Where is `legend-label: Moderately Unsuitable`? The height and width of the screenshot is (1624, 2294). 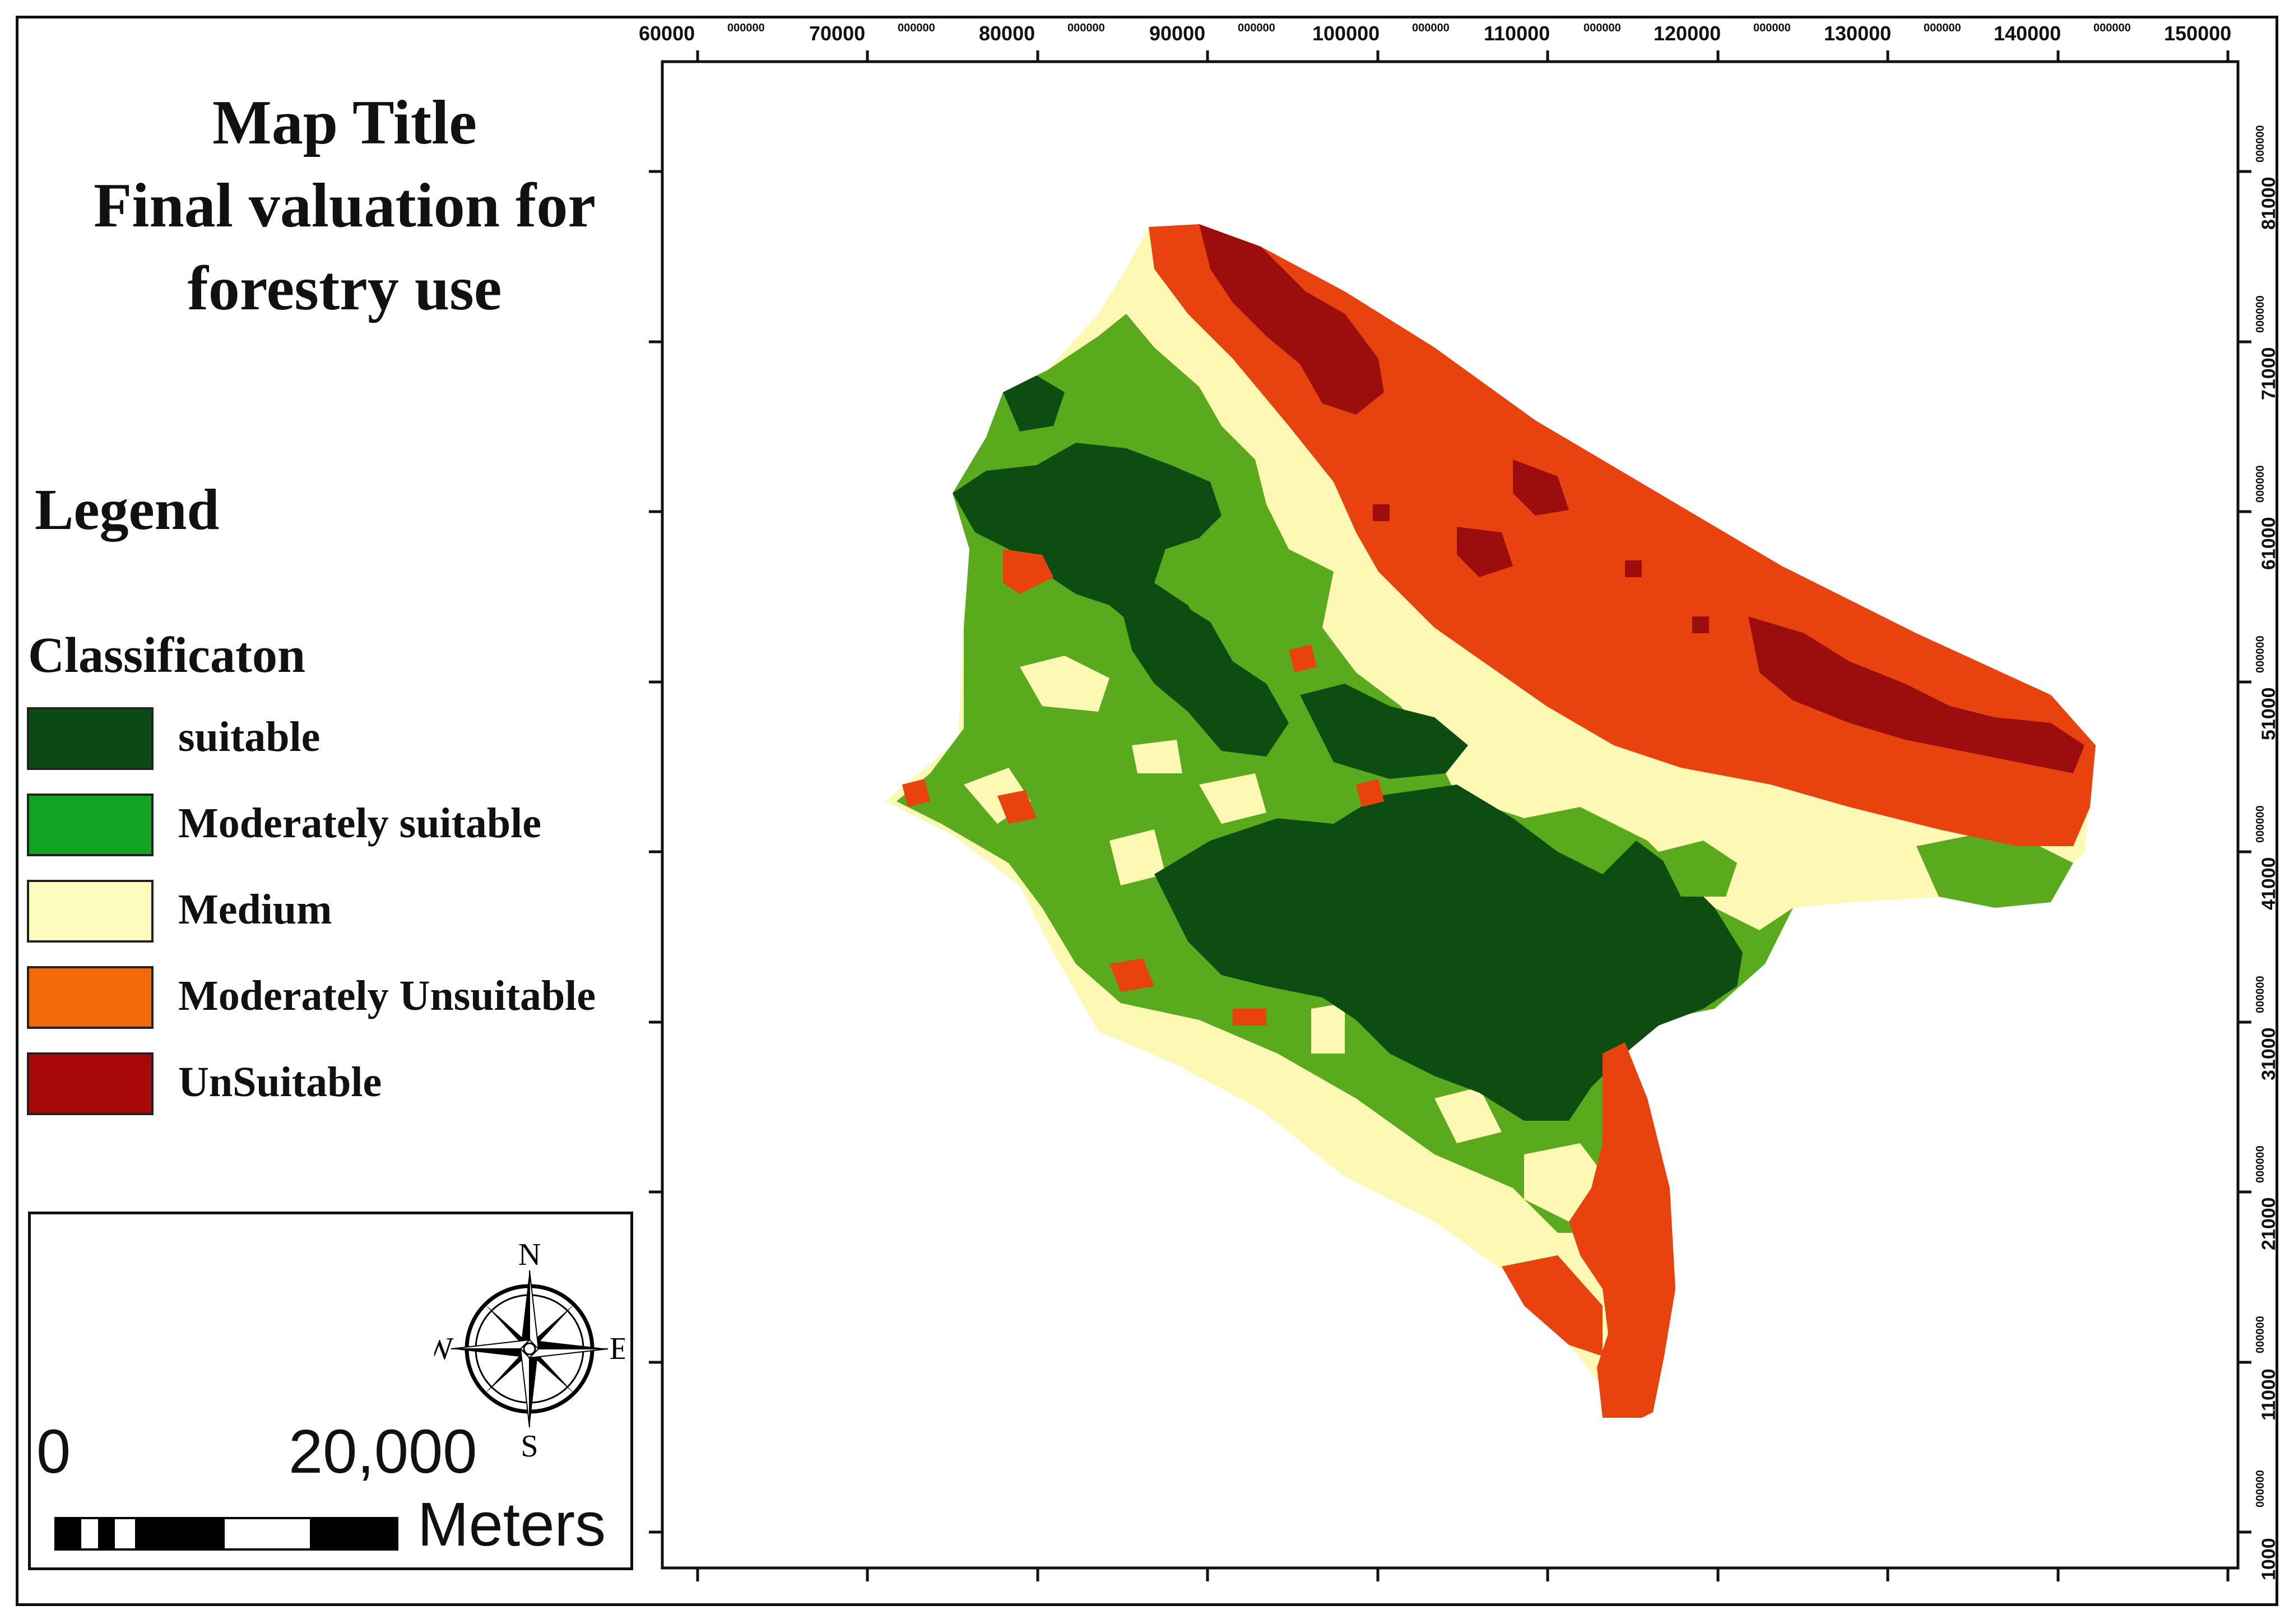
legend-label: Moderately Unsuitable is located at coordinates (387, 996).